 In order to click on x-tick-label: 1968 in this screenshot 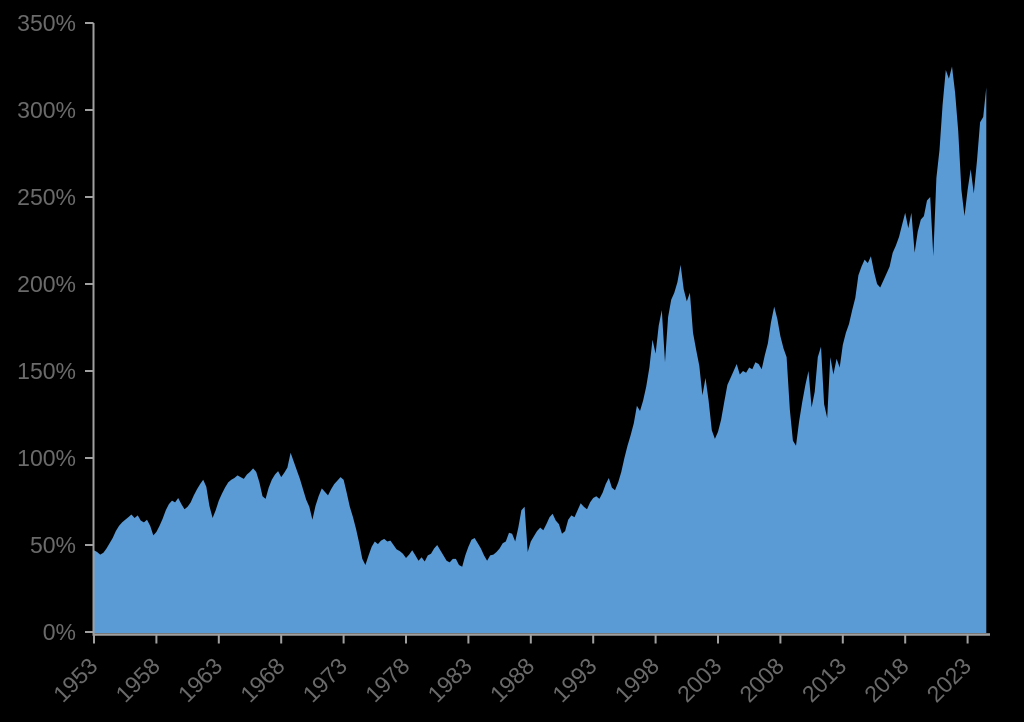, I will do `click(262, 680)`.